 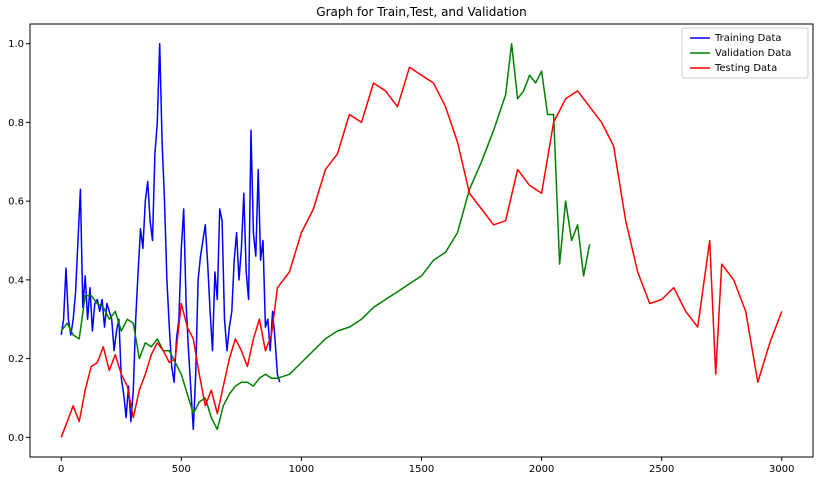 What do you see at coordinates (748, 38) in the screenshot?
I see `legend-label-training: Training Data` at bounding box center [748, 38].